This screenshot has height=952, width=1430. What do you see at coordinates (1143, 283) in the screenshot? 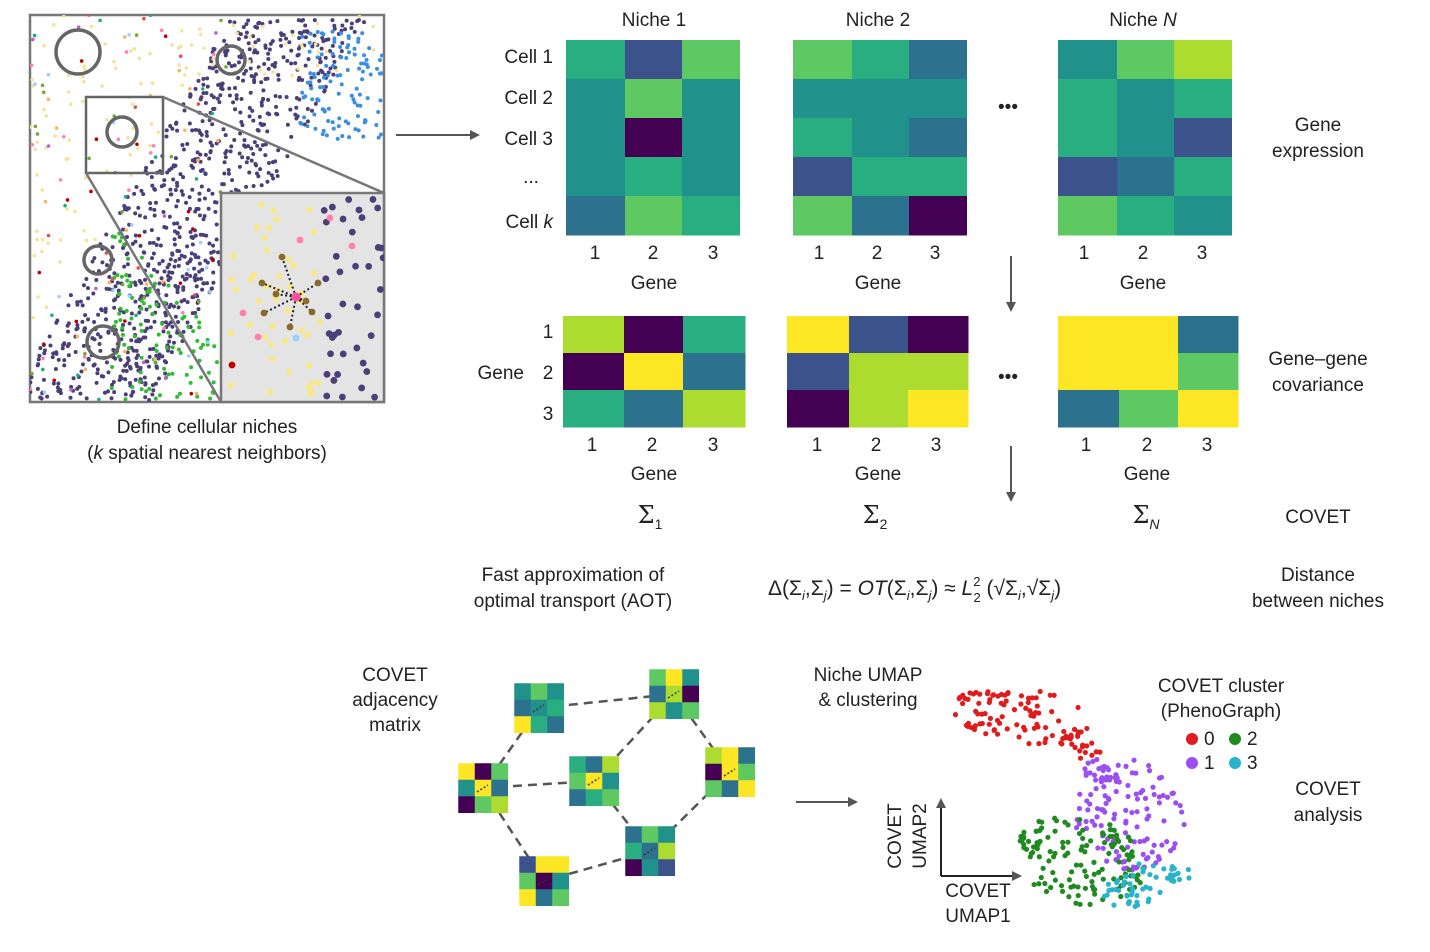
I see `gene-axis-label: Gene` at bounding box center [1143, 283].